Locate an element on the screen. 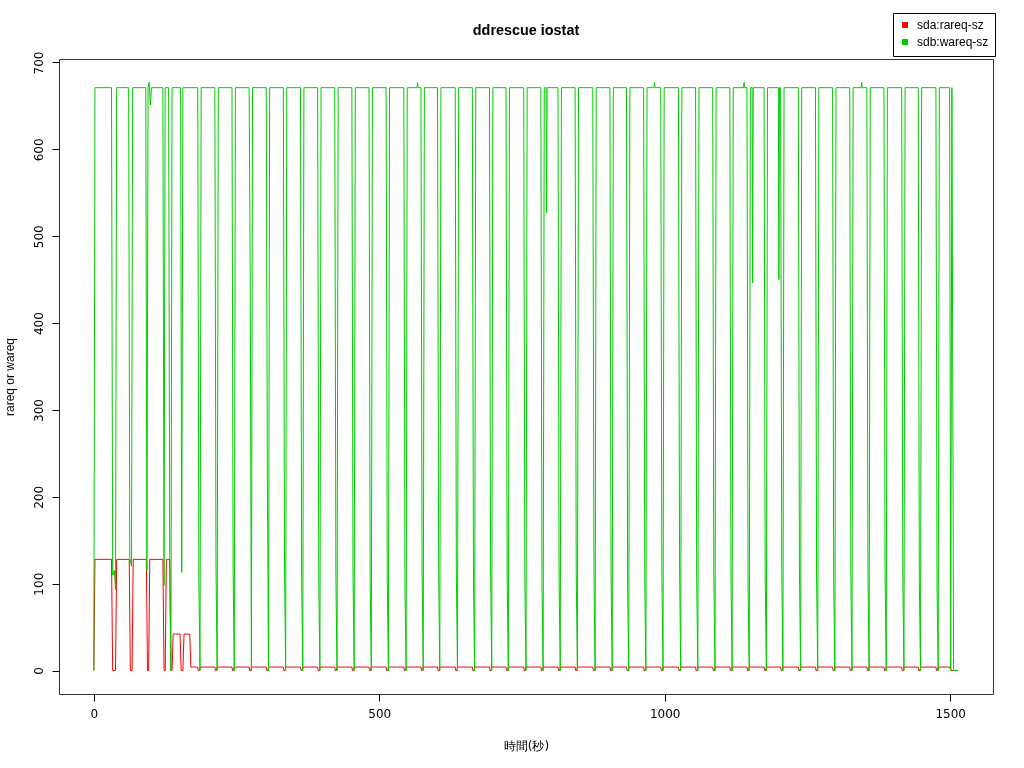 Image resolution: width=1024 pixels, height=768 pixels. x-tick-label: 1500 is located at coordinates (950, 713).